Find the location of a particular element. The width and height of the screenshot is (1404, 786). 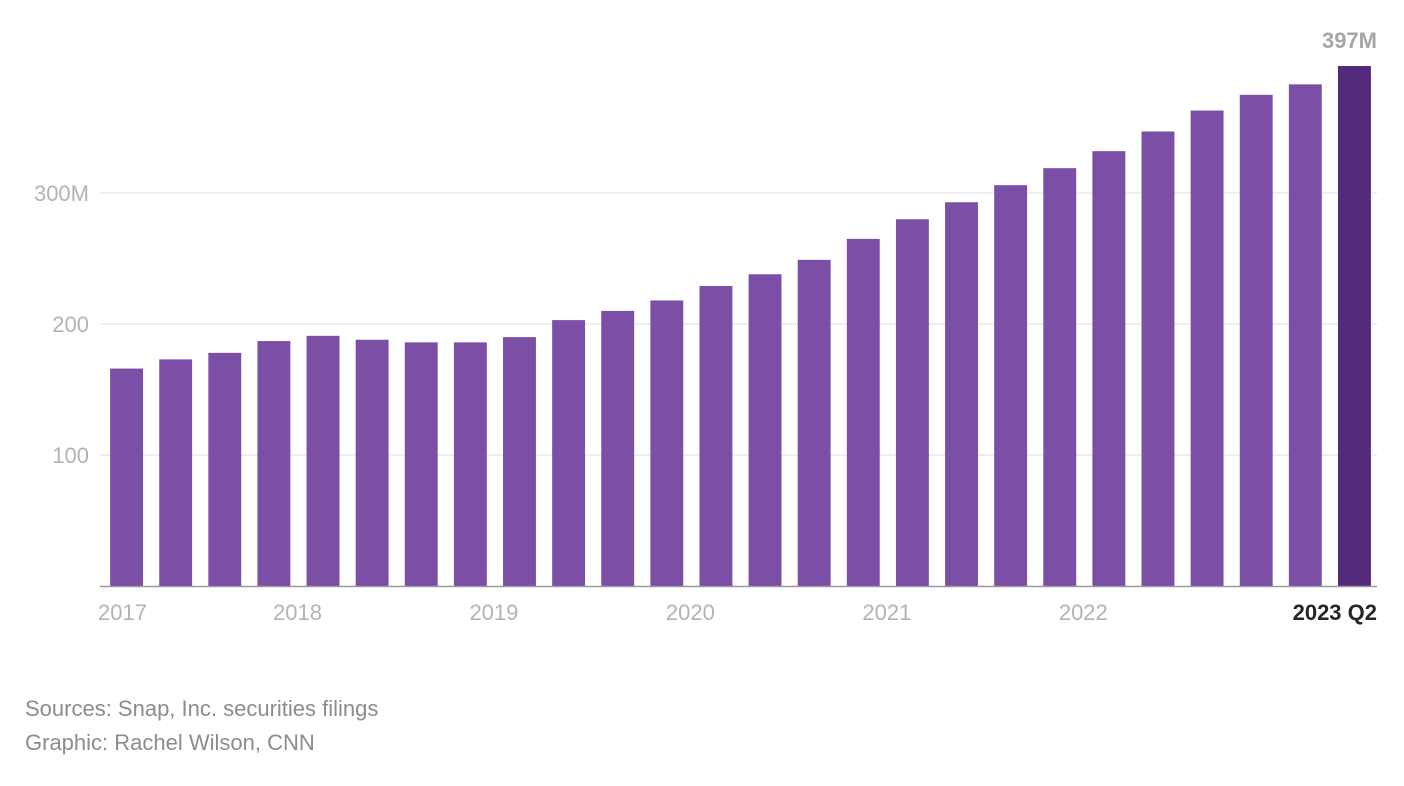

x-tick-label: 2017 is located at coordinates (122, 612).